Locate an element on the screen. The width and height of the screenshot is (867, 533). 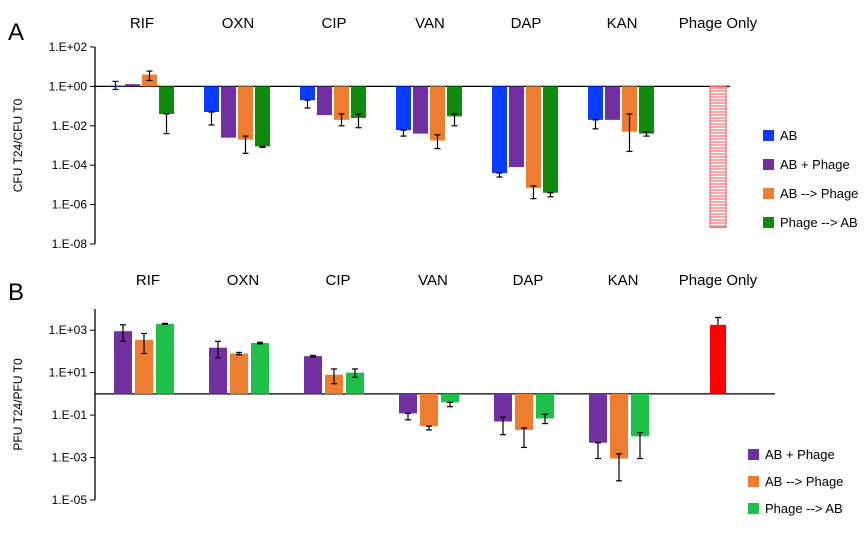
panel-a-bar-ab-phage-rif is located at coordinates (132, 85).